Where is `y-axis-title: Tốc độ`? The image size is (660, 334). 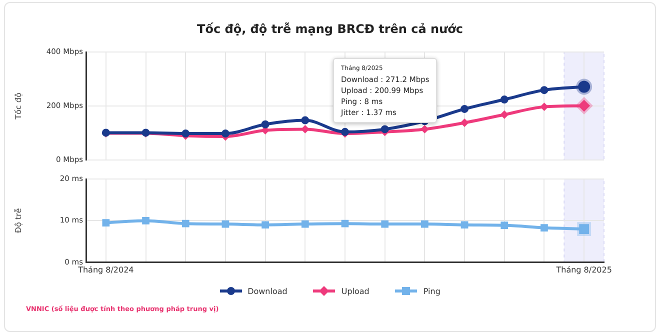
y-axis-title: Tốc độ is located at coordinates (18, 106).